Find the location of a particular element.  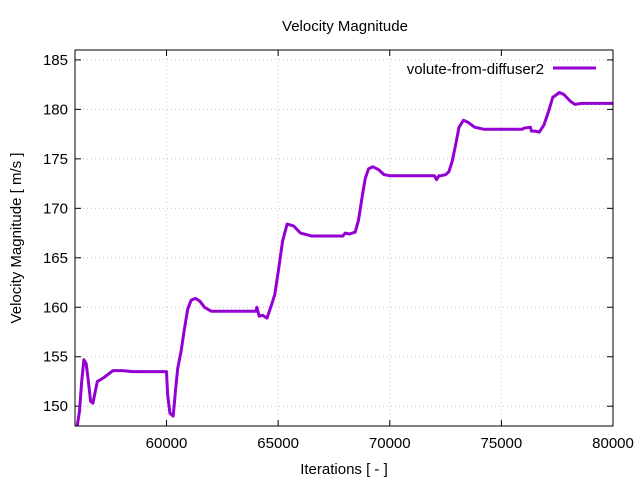

x-tick-label: 75000 is located at coordinates (502, 443).